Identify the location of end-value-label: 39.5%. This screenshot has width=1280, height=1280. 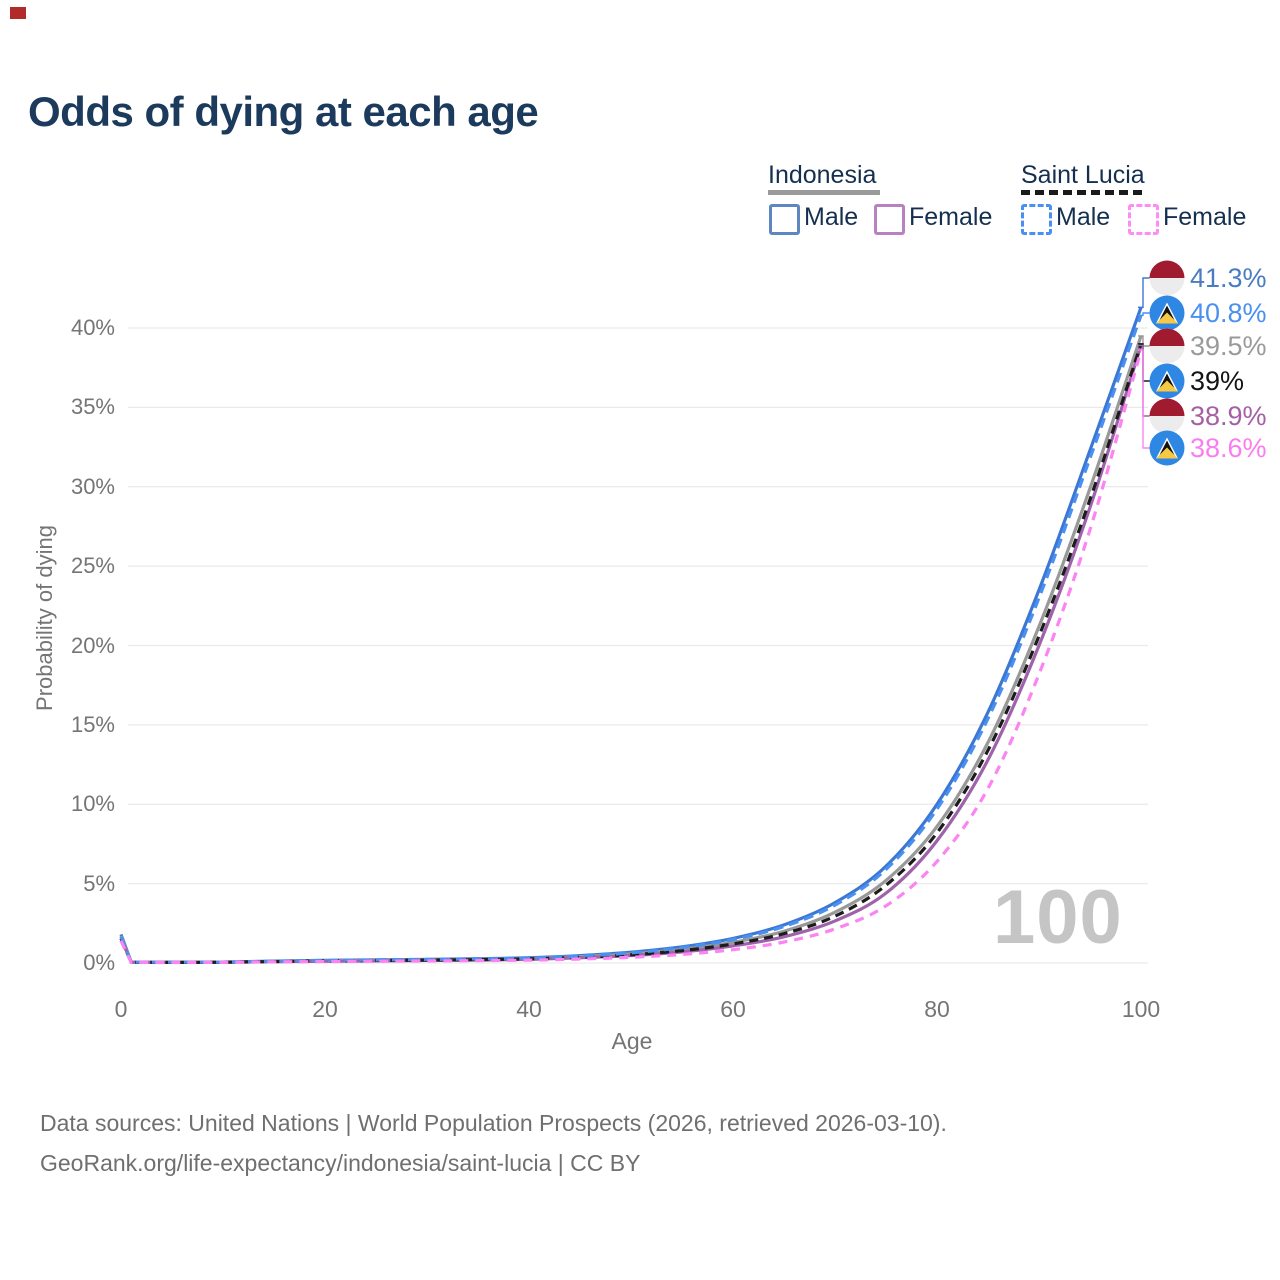
(1228, 346).